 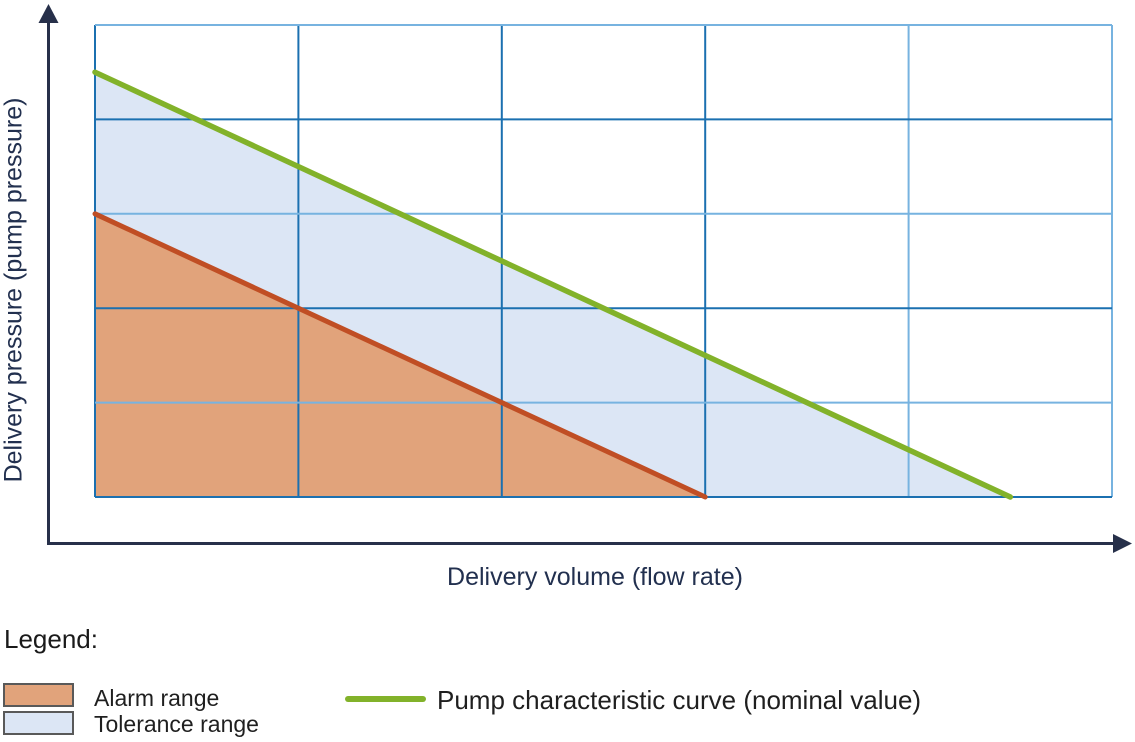 What do you see at coordinates (157, 698) in the screenshot?
I see `alarm-range-label: Alarm range` at bounding box center [157, 698].